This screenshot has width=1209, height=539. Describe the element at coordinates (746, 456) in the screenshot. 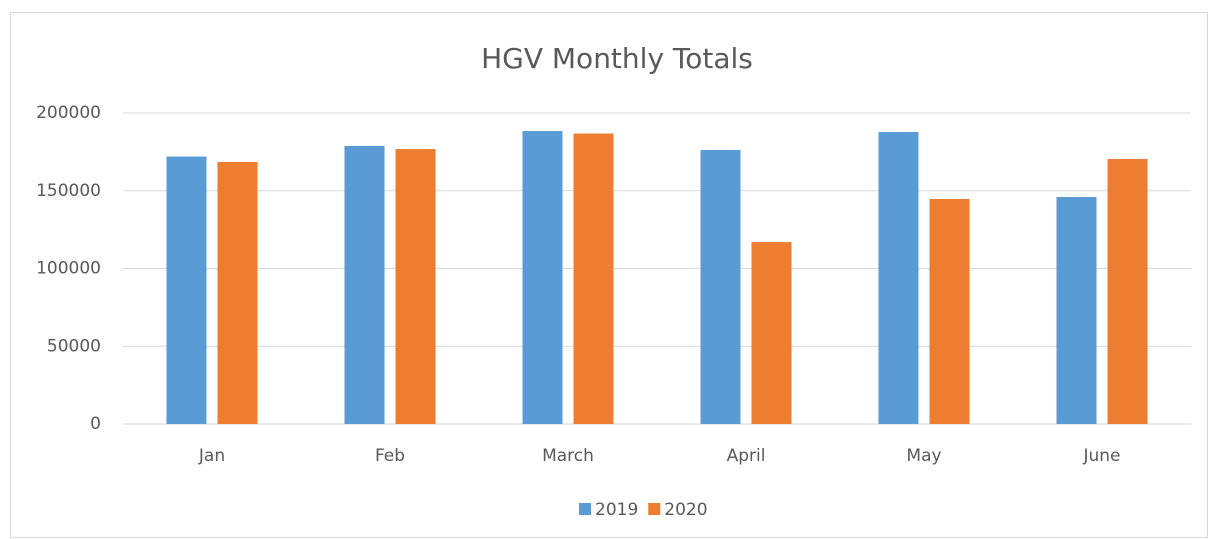

I see `x-tick-label: April` at that location.